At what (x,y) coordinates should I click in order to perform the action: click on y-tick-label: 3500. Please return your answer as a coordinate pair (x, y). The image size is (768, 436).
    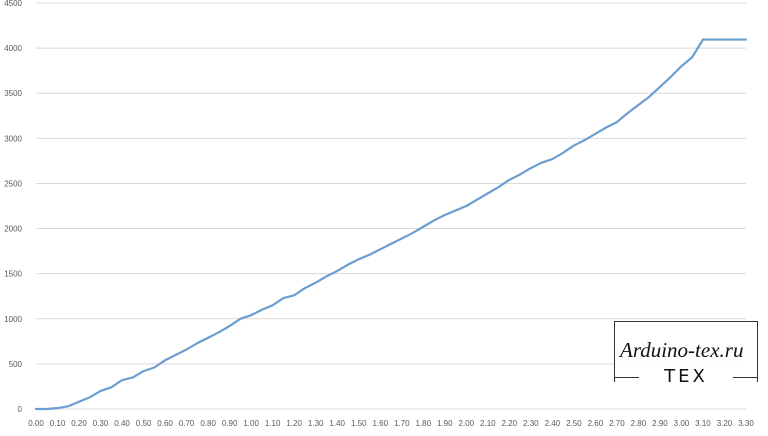
    Looking at the image, I should click on (13, 93).